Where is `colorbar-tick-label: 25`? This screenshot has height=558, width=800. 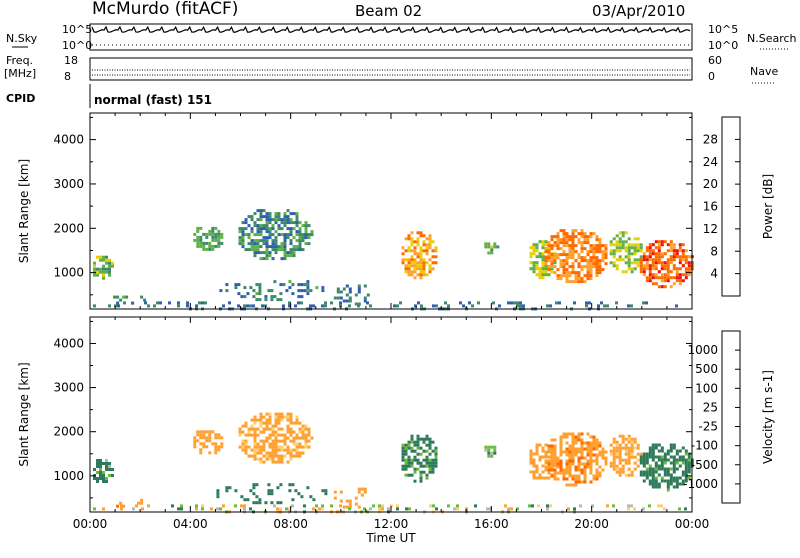
colorbar-tick-label: 25 is located at coordinates (710, 407).